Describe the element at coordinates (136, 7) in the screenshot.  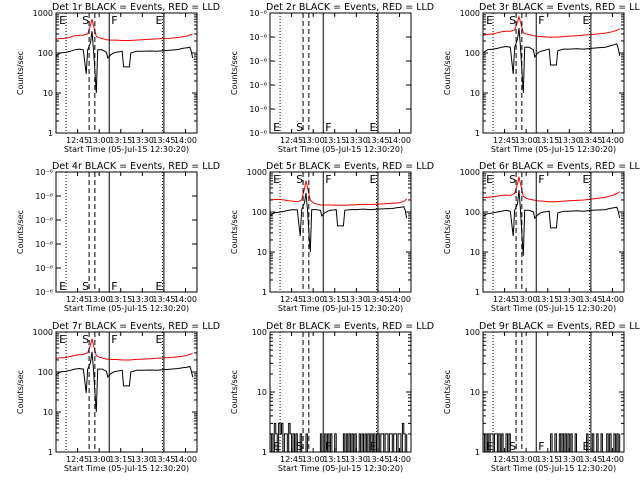
I see `chart-title: Det 1r BLACK = Events, RED = LLD` at that location.